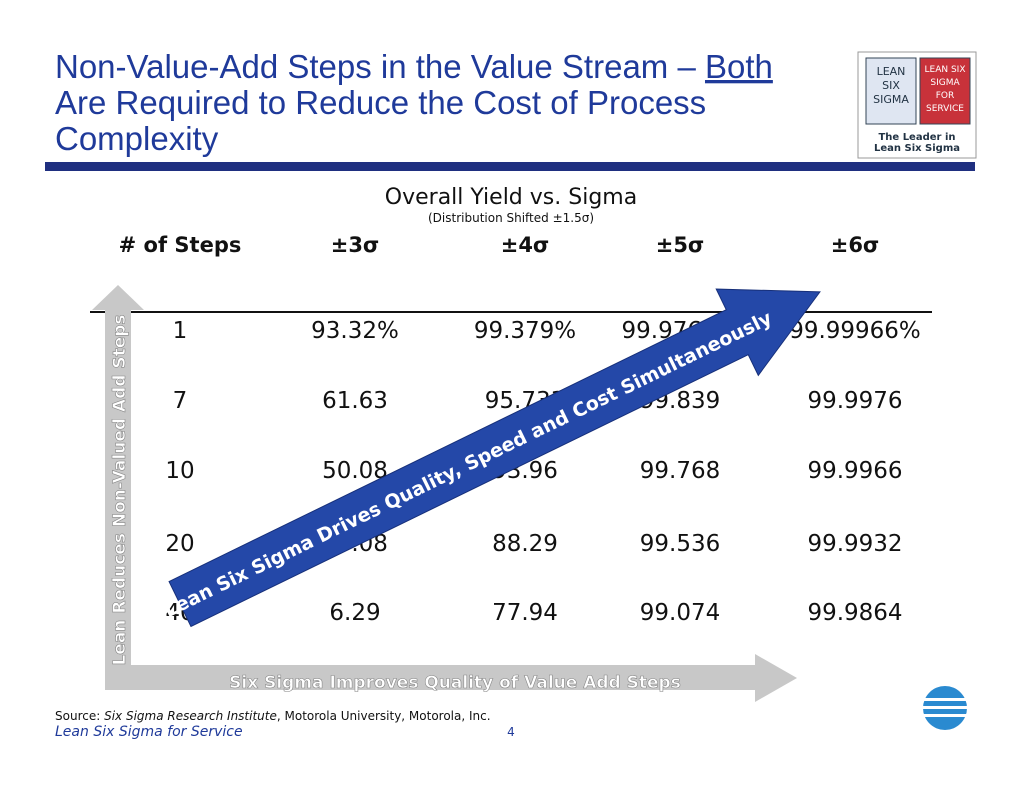  Describe the element at coordinates (179, 544) in the screenshot. I see `table-cell: 20` at that location.